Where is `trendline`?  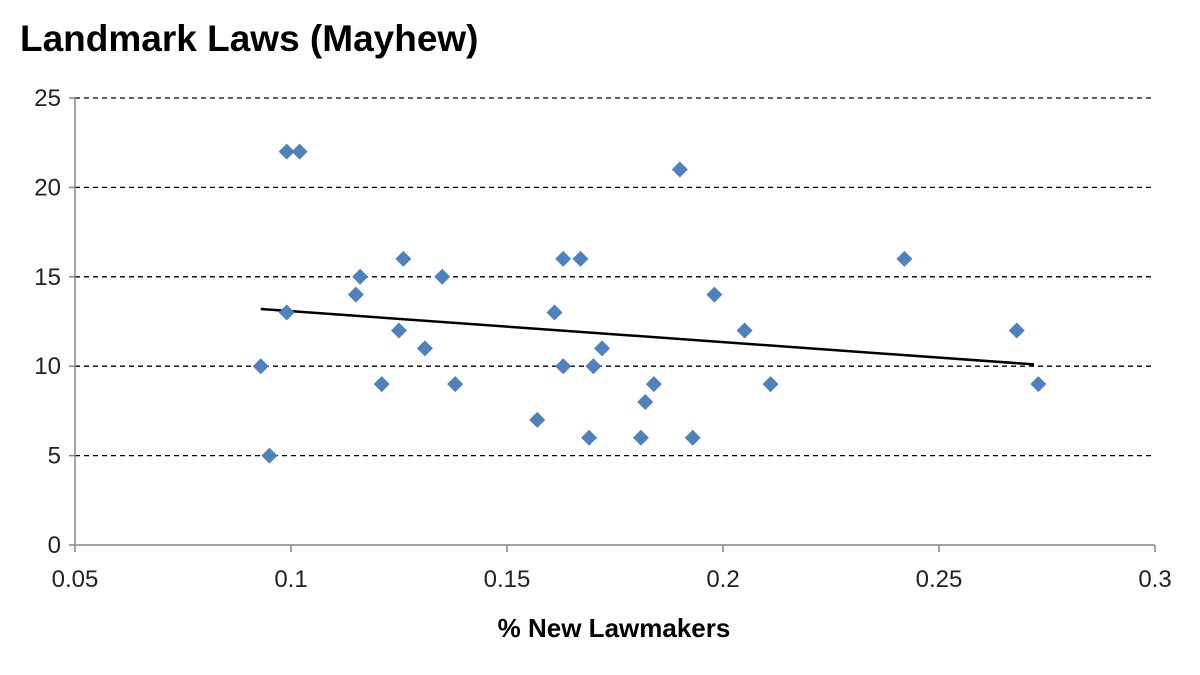
trendline is located at coordinates (647, 336).